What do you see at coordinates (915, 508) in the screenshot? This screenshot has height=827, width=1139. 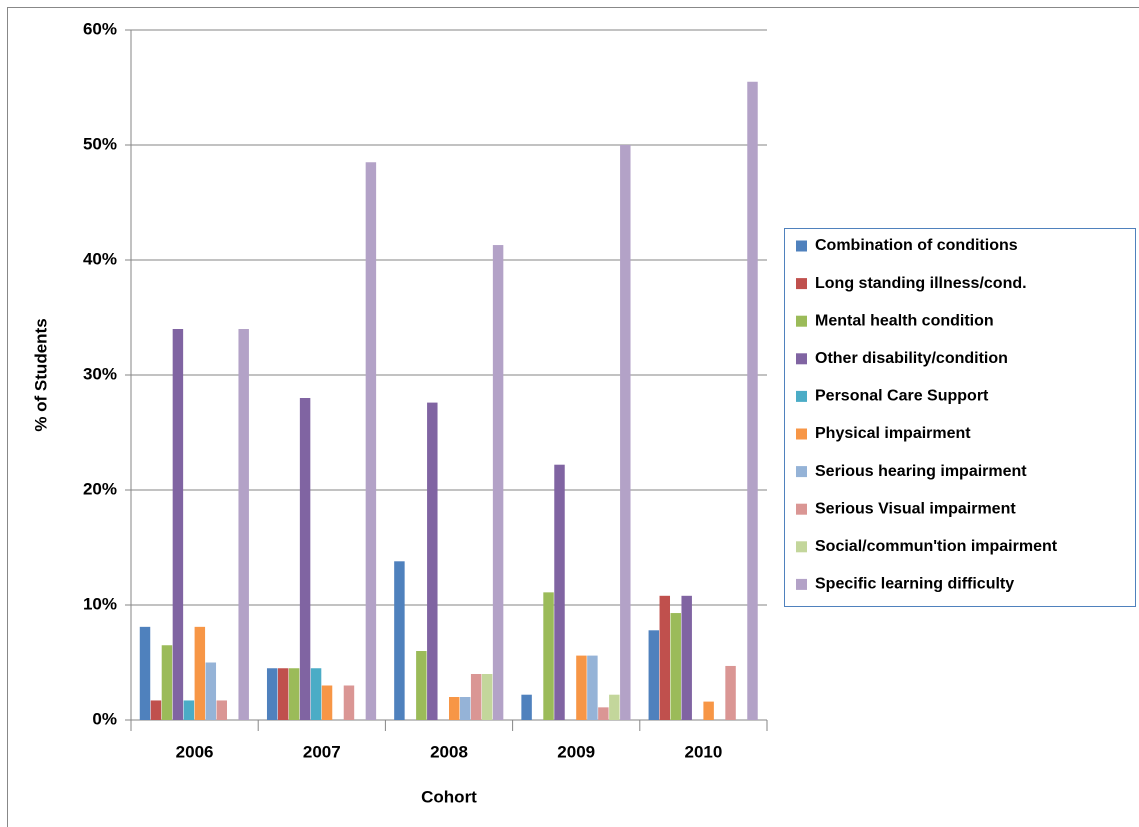 I see `legend-label: Serious Visual impairment` at bounding box center [915, 508].